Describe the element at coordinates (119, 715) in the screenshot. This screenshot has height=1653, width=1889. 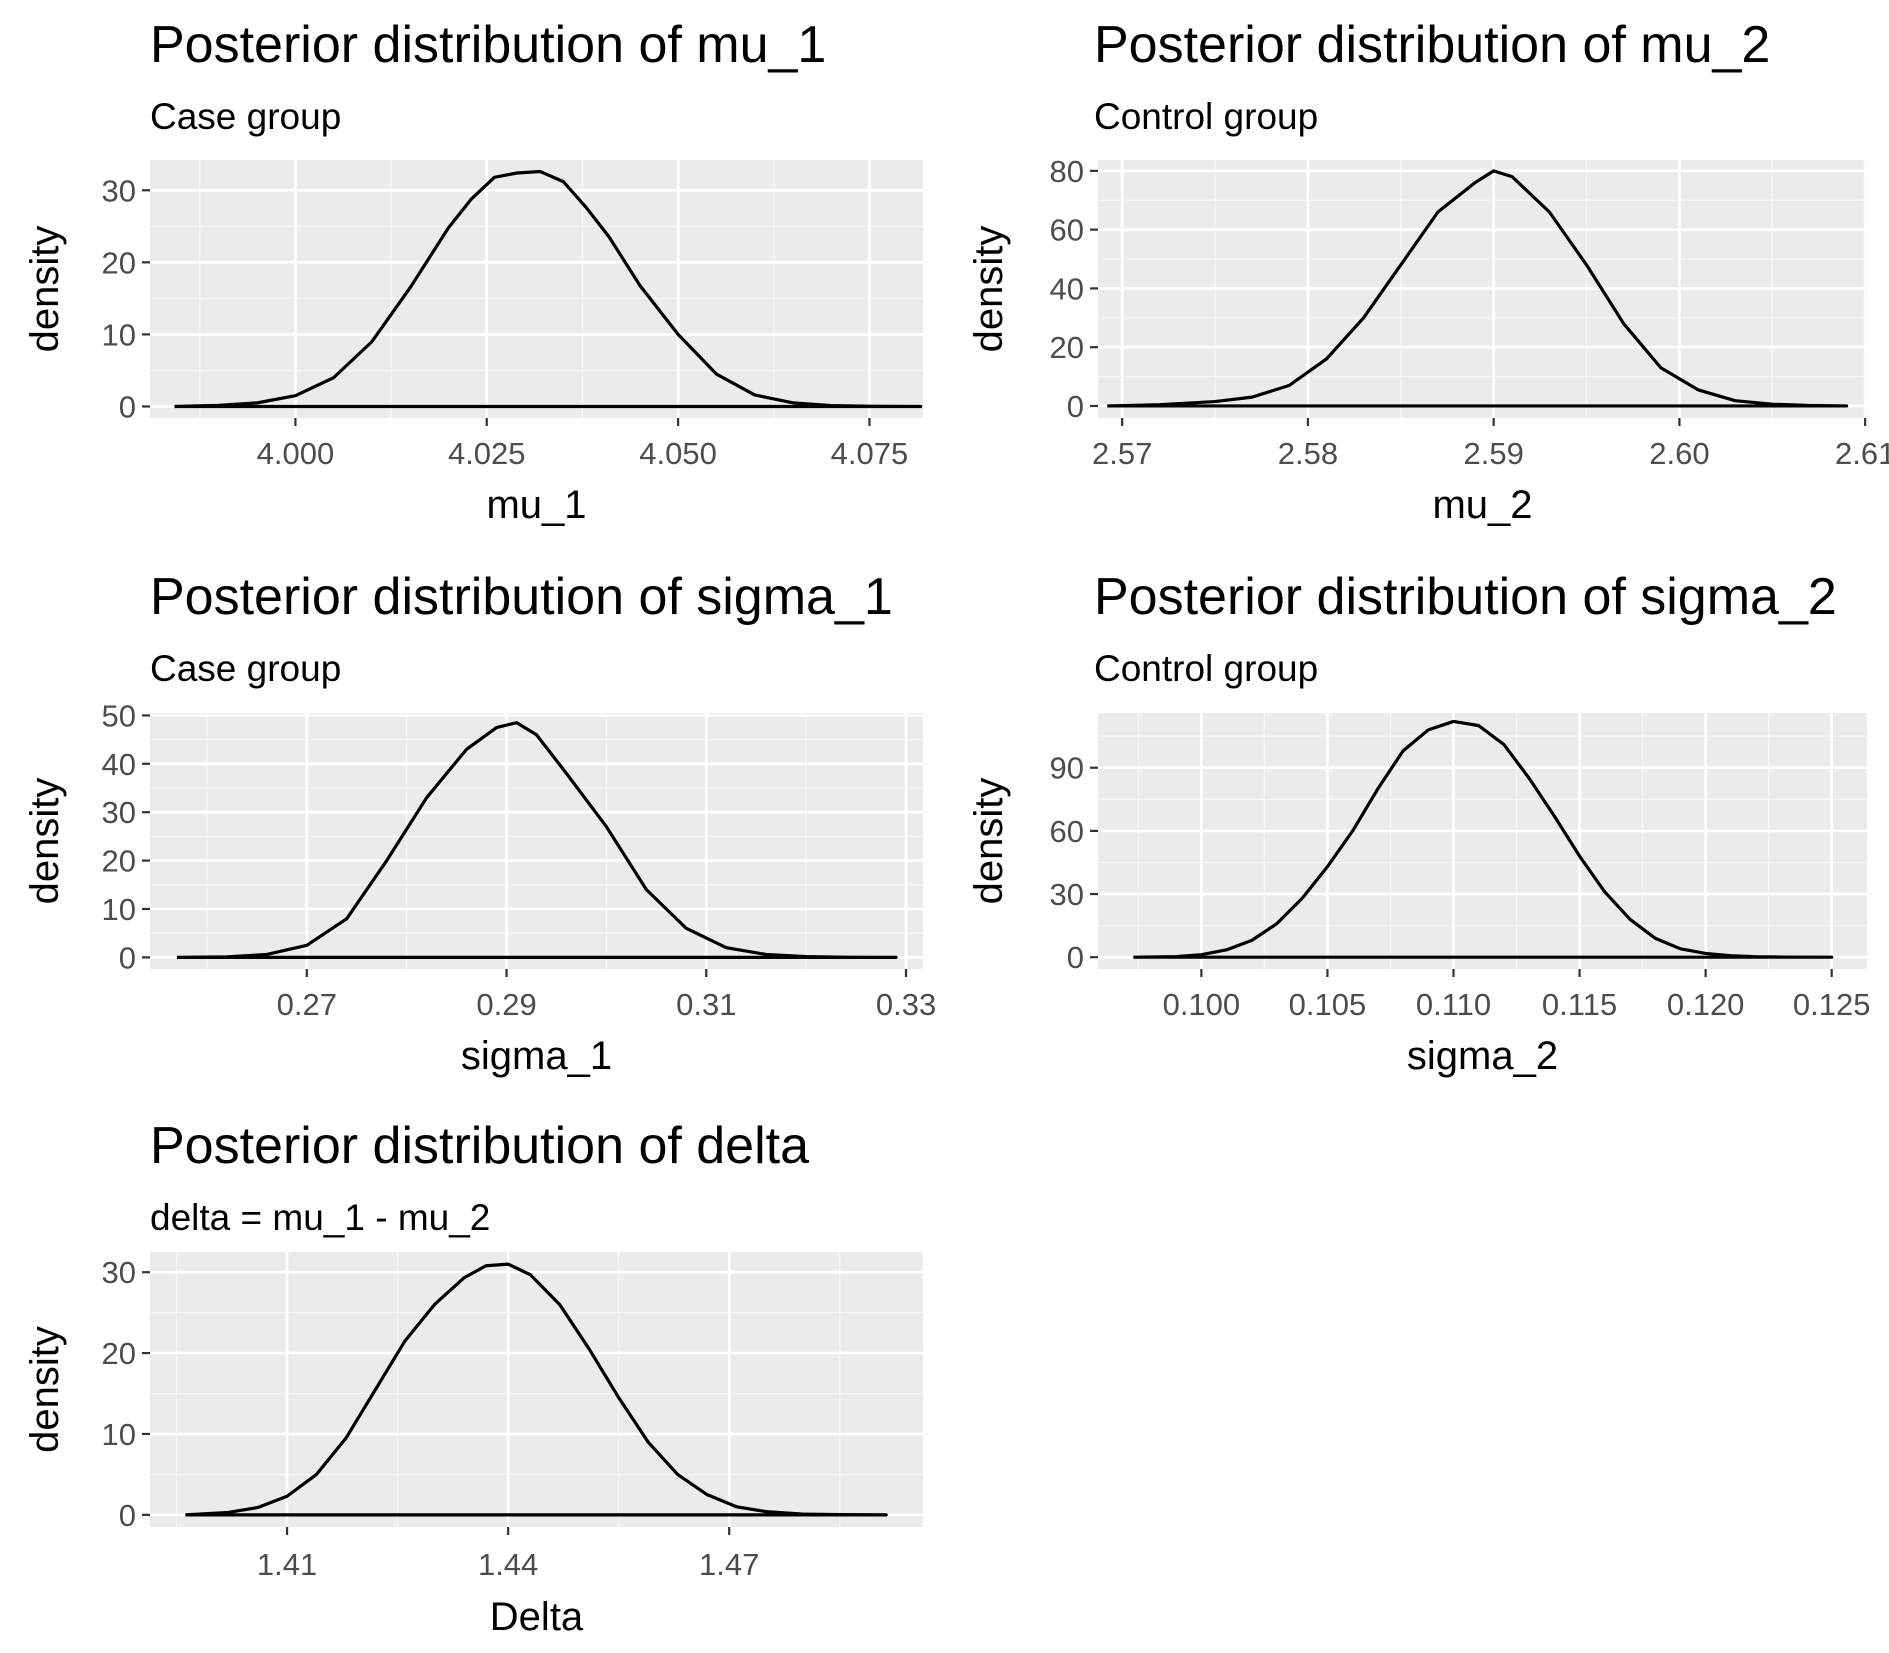
I see `y-tick-label: 50` at that location.